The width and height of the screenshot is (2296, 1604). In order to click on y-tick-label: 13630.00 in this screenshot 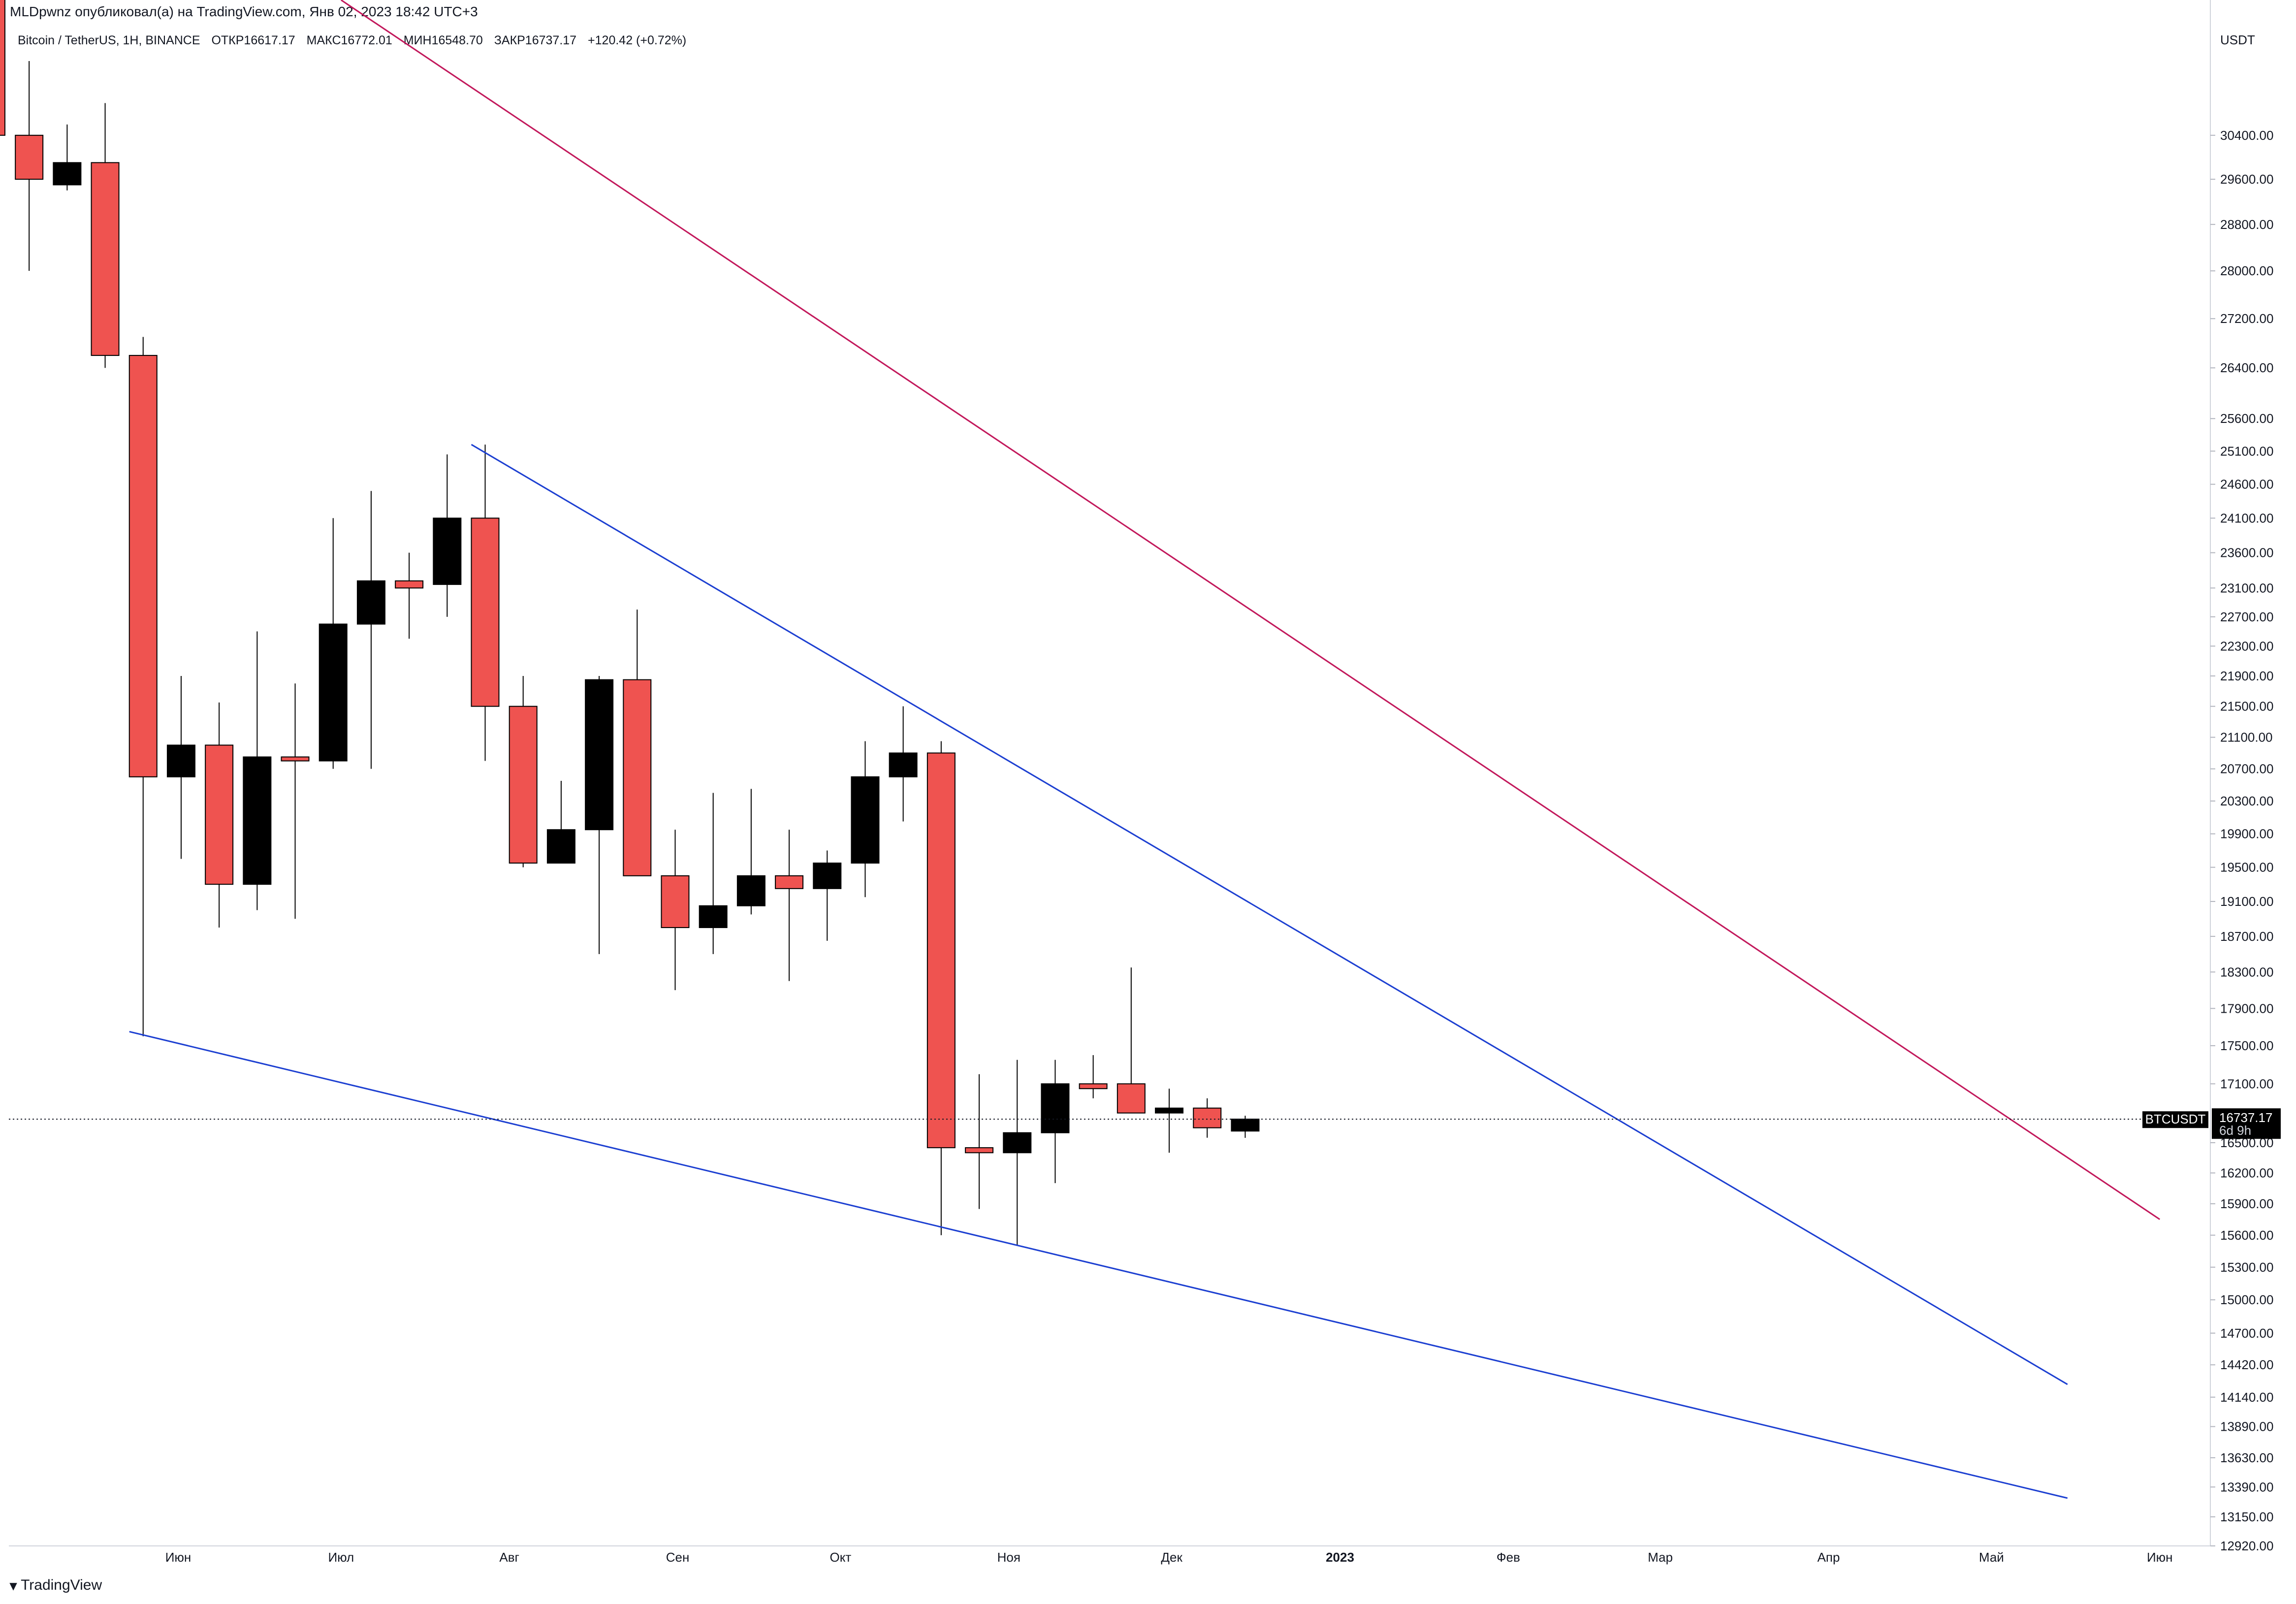, I will do `click(2246, 1457)`.